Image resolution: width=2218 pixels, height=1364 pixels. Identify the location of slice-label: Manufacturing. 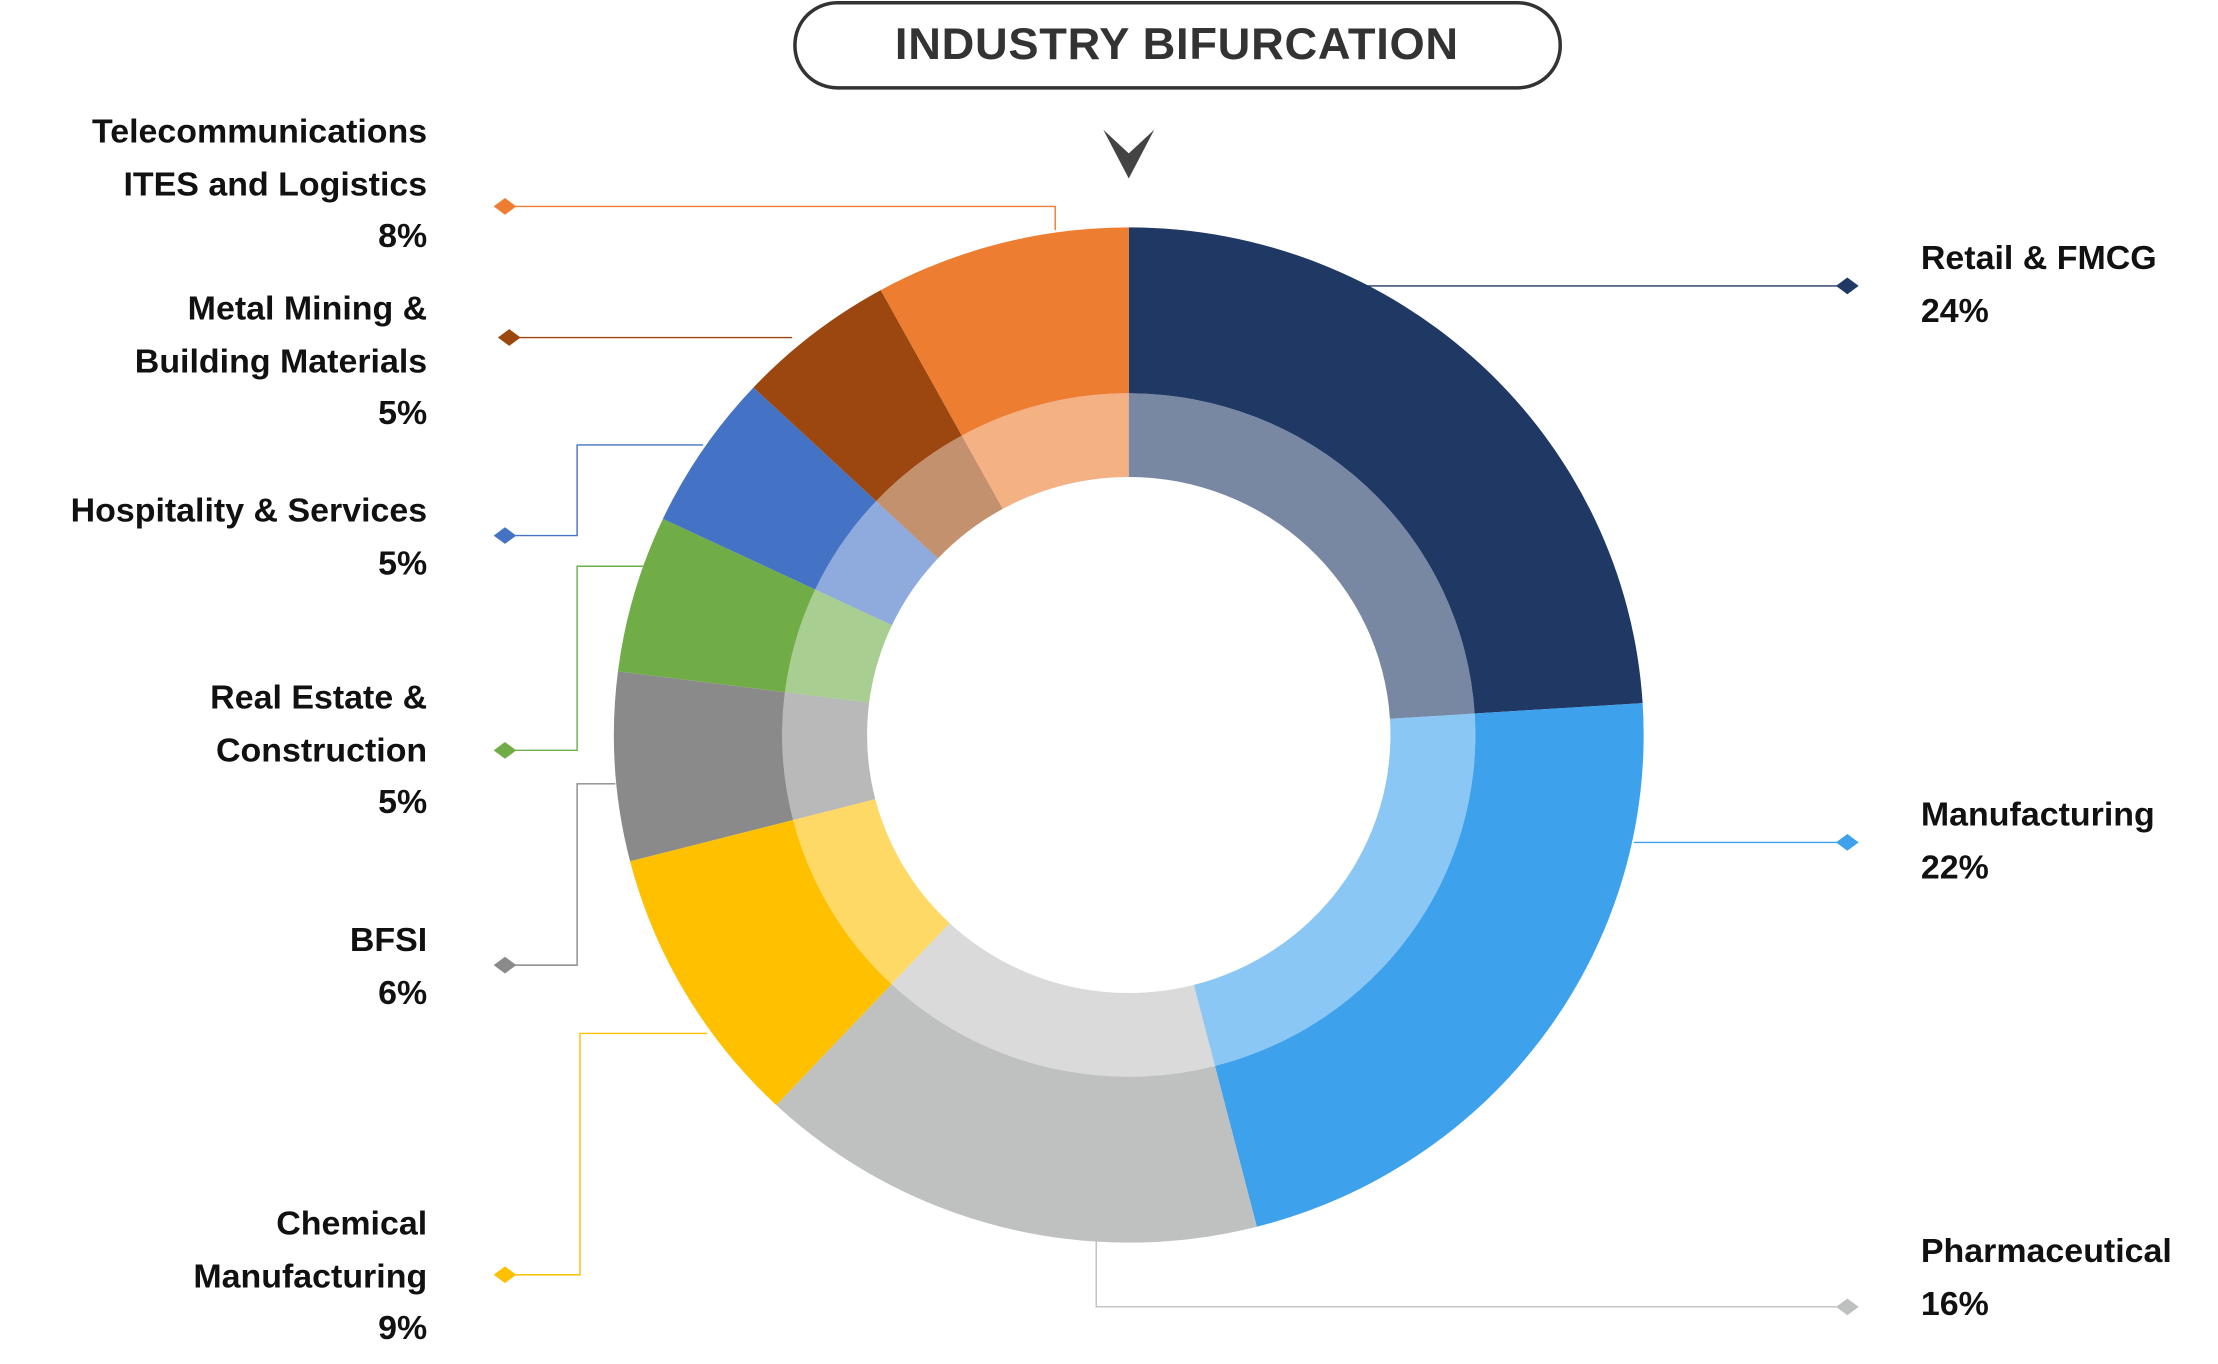
(2037, 815).